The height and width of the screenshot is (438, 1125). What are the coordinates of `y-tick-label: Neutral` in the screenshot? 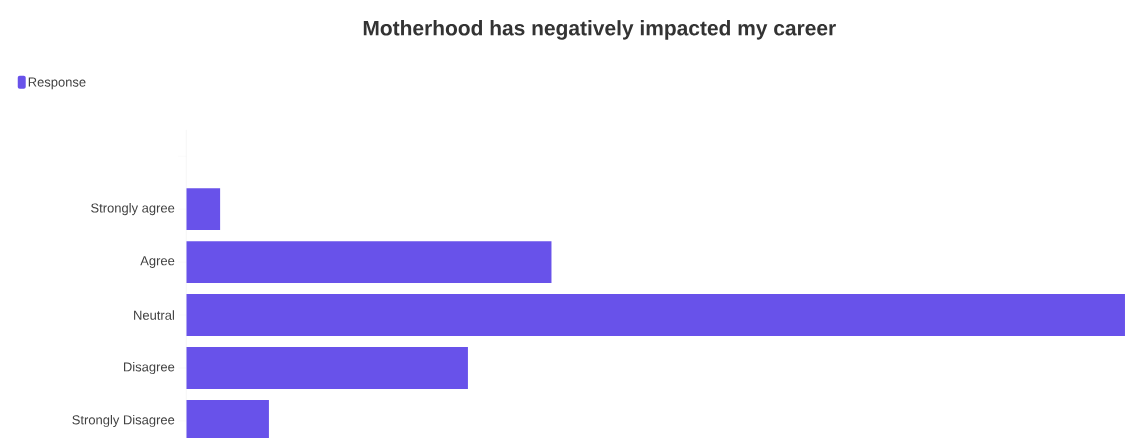 It's located at (154, 315).